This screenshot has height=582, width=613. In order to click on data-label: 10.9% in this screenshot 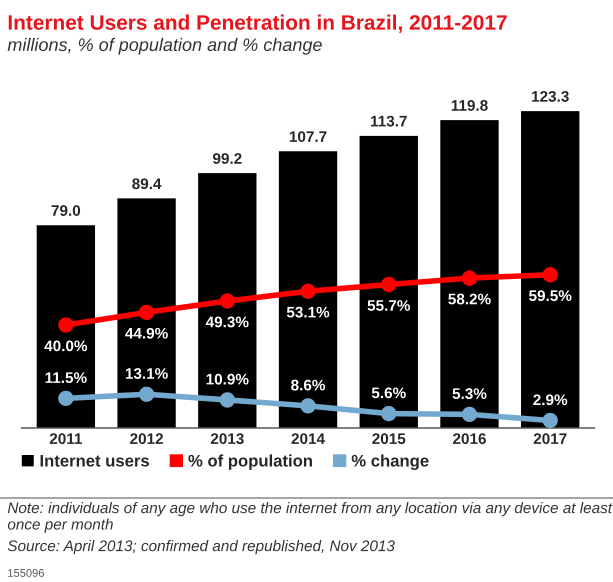, I will do `click(227, 379)`.